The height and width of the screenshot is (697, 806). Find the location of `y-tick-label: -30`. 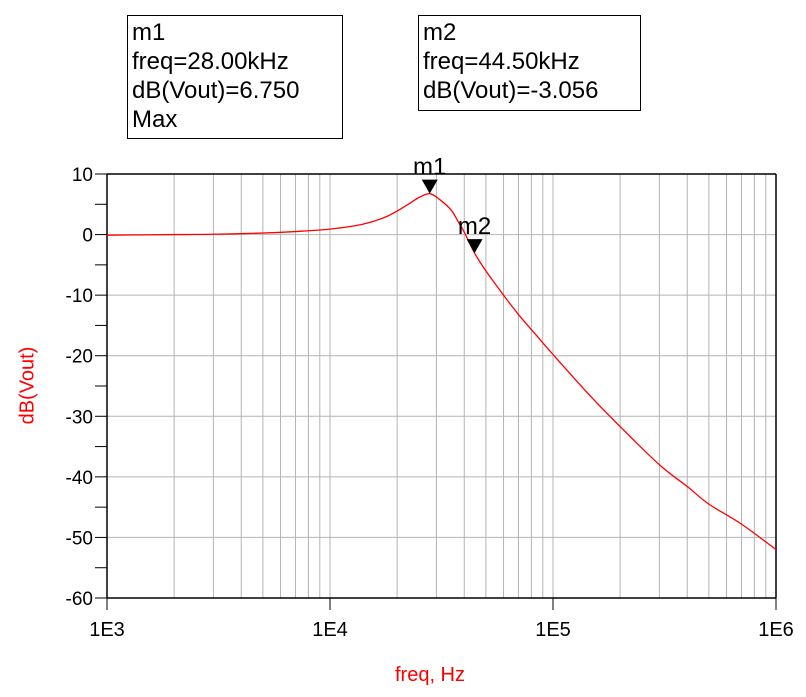

y-tick-label: -30 is located at coordinates (79, 417).